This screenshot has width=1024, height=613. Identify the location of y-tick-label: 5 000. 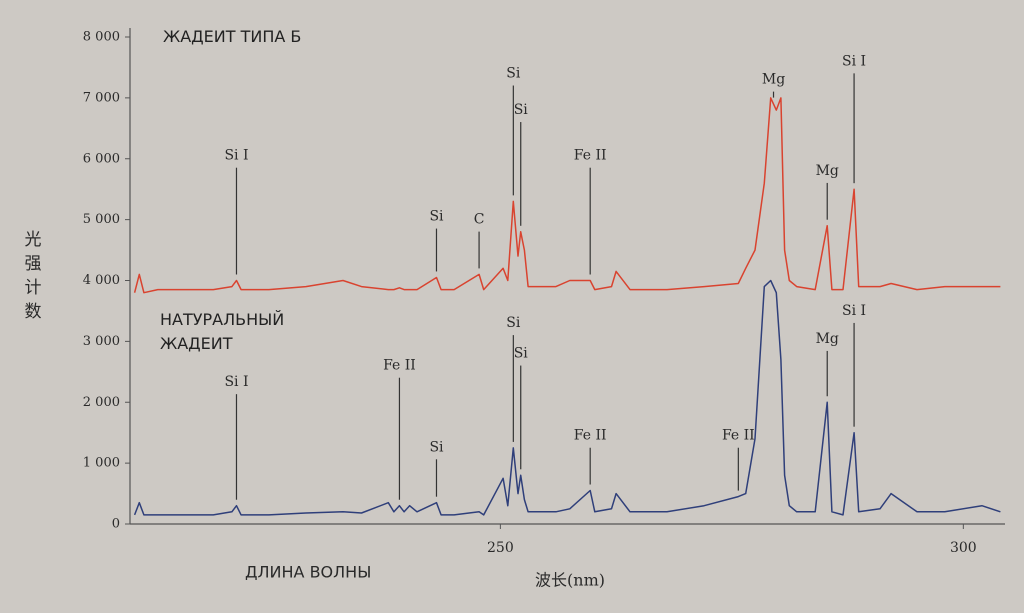
(101, 219).